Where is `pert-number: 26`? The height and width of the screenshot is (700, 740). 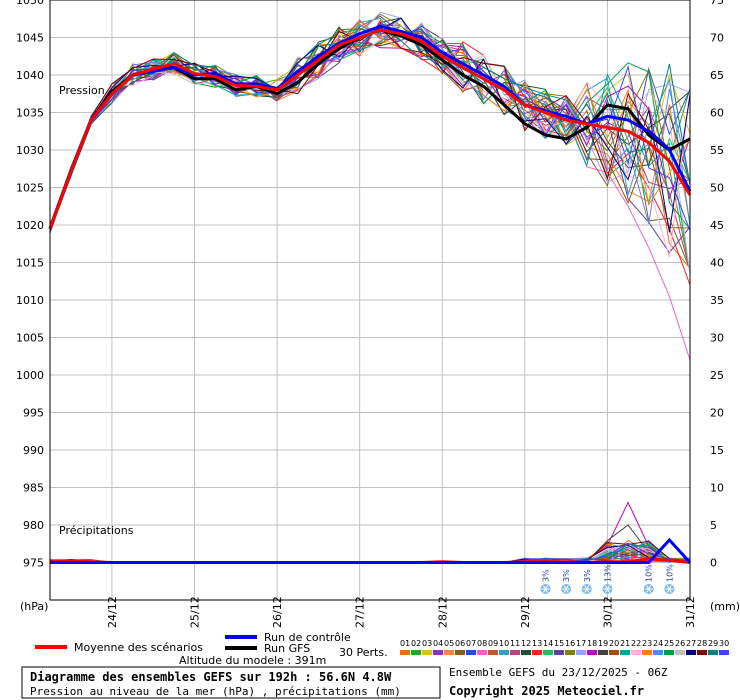 pert-number: 26 is located at coordinates (680, 643).